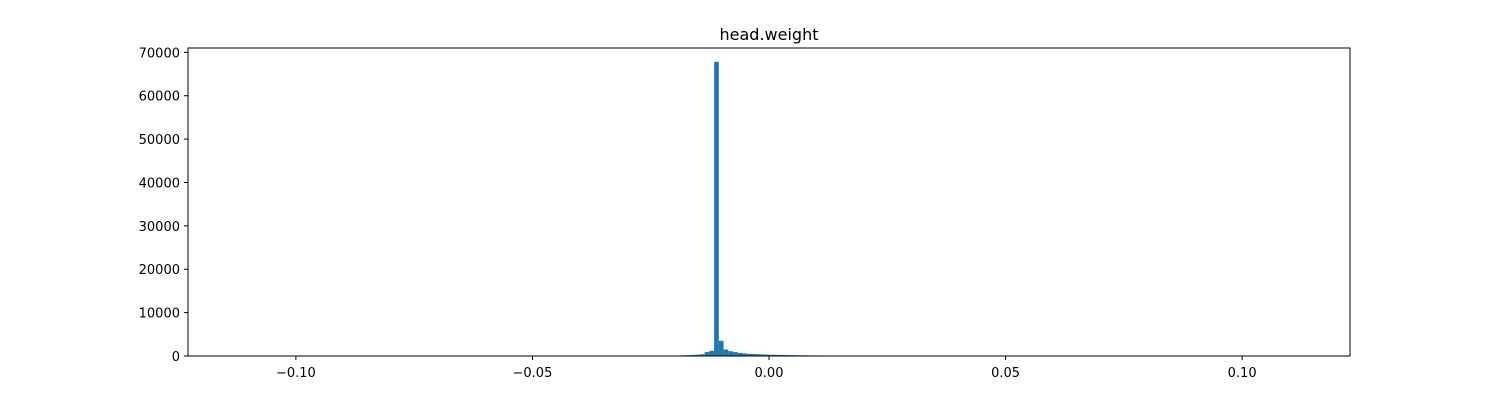 The image size is (1500, 400). Describe the element at coordinates (1242, 373) in the screenshot. I see `x-tick-label: 0.10` at that location.